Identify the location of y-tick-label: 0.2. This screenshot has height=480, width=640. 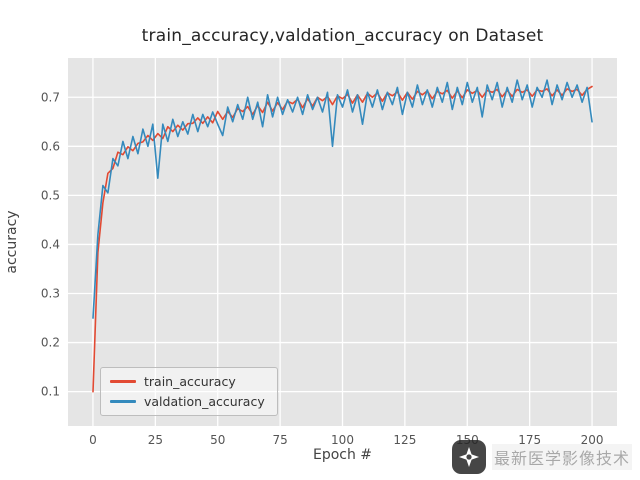
(50, 343).